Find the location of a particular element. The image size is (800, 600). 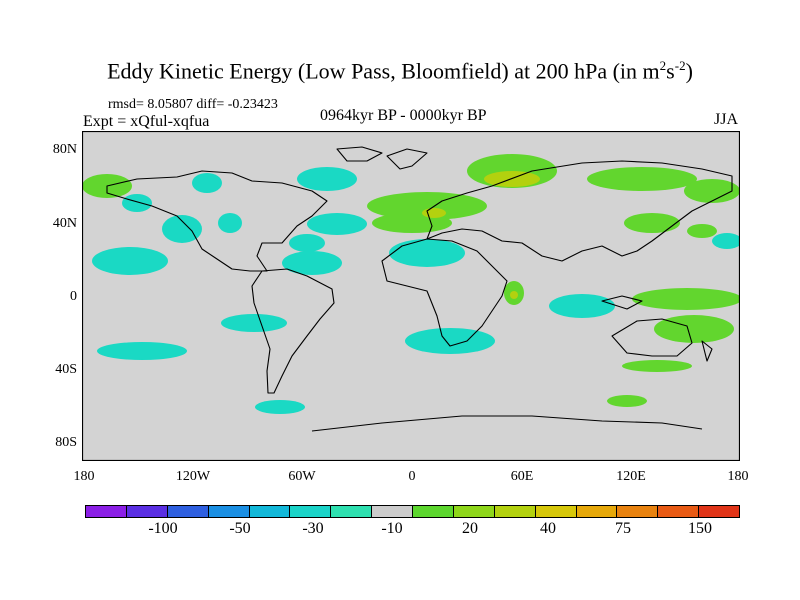

title-sup-2: 2 is located at coordinates (663, 65).